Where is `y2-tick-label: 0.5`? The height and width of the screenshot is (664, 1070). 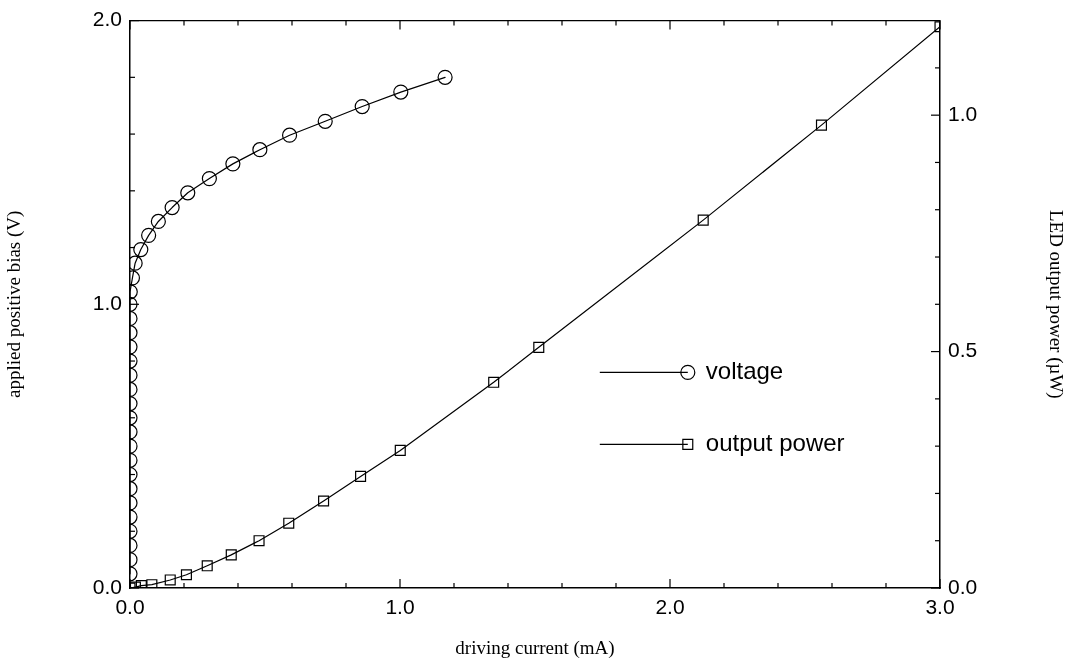
y2-tick-label: 0.5 is located at coordinates (963, 350).